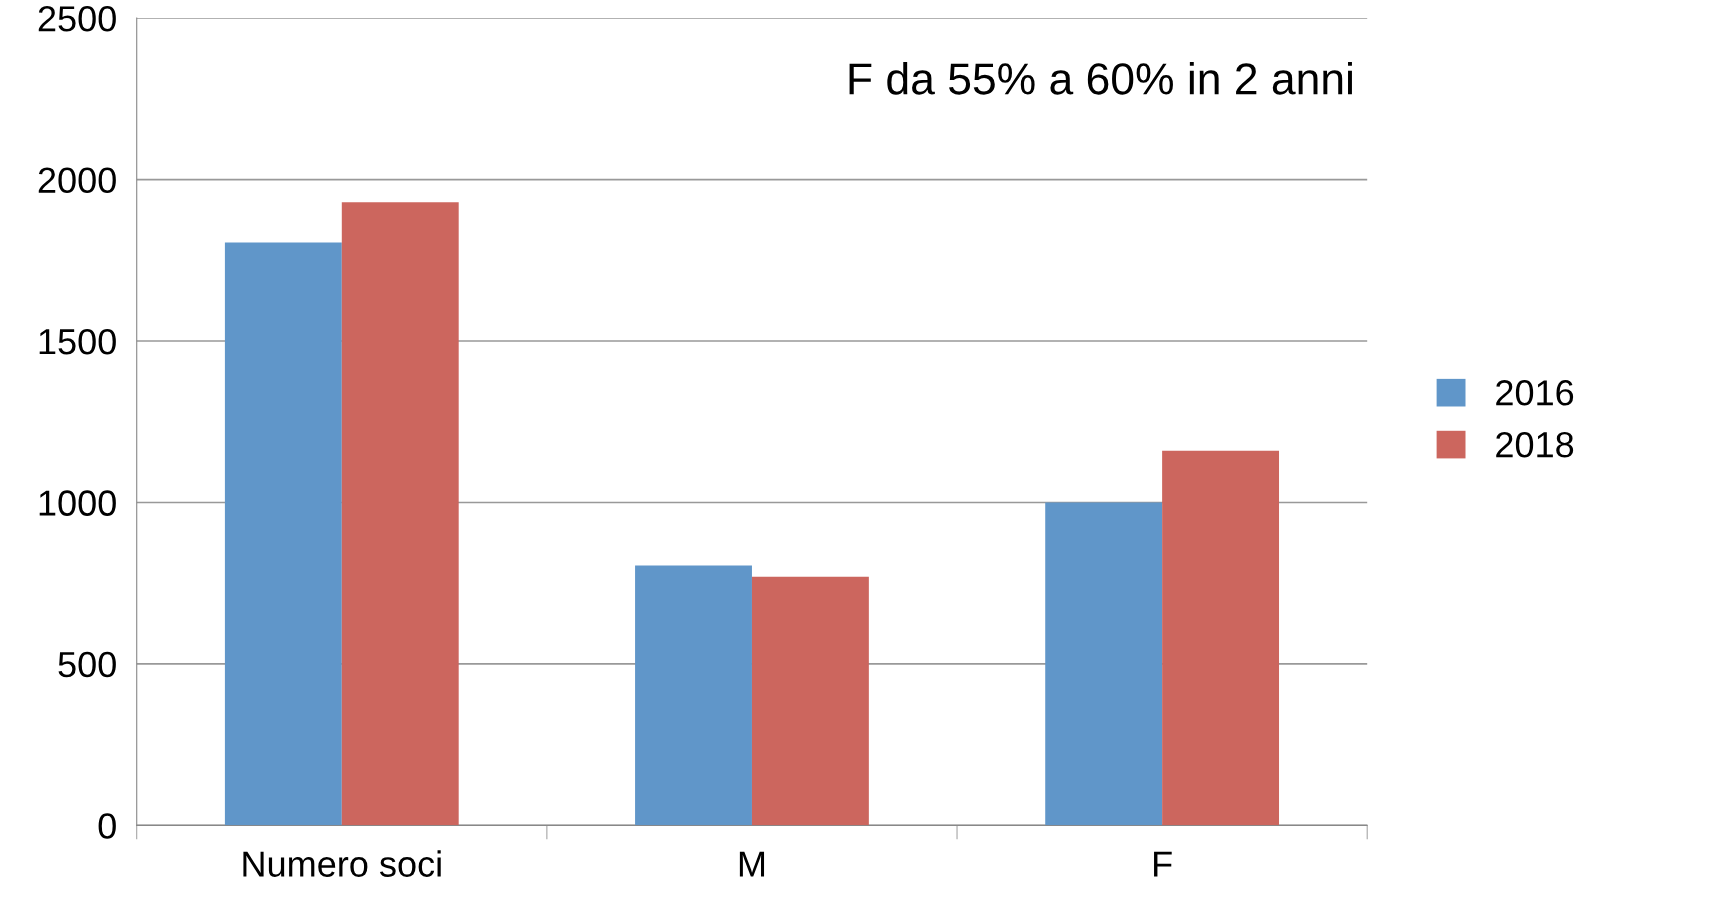 This screenshot has width=1709, height=907. Describe the element at coordinates (87, 664) in the screenshot. I see `y-tick-label: 500` at that location.